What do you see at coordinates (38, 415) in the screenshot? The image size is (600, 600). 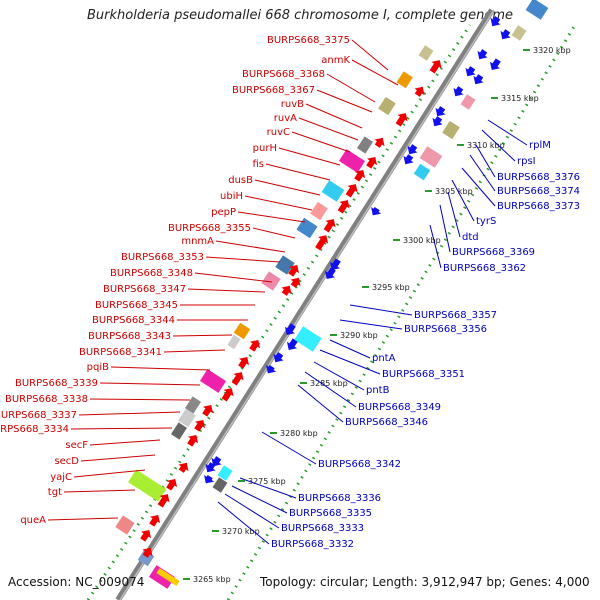 I see `forward-gene-label: BURPS668_3337` at bounding box center [38, 415].